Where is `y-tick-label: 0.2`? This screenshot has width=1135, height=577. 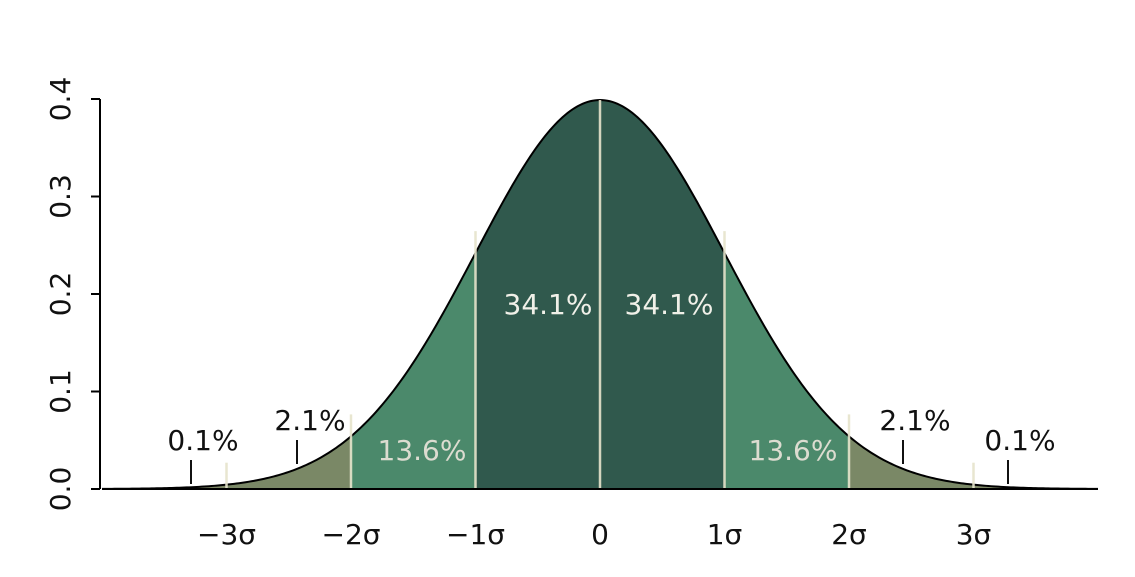
y-tick-label: 0.2 is located at coordinates (60, 294).